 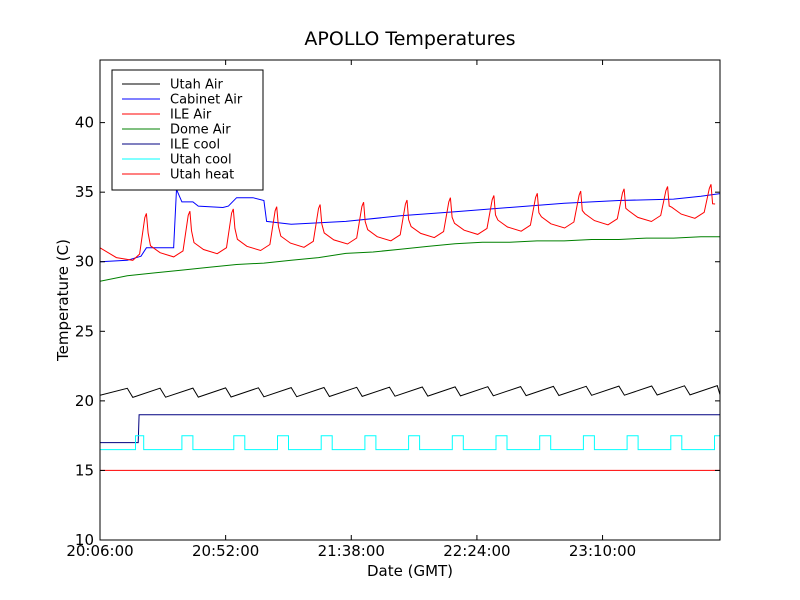 What do you see at coordinates (351, 551) in the screenshot?
I see `x-tick-label: 21:38:00` at bounding box center [351, 551].